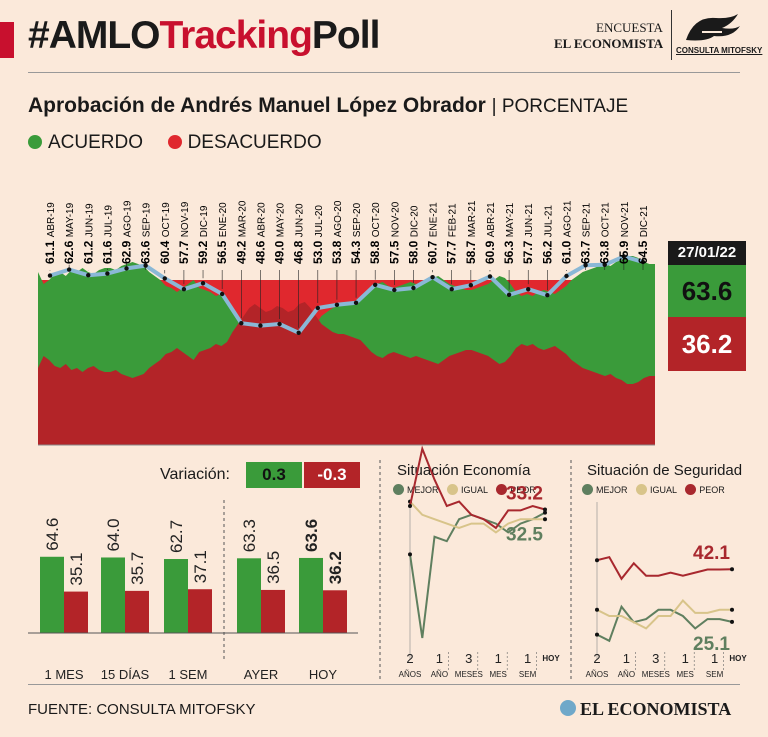  Describe the element at coordinates (107, 234) in the screenshot. I see `monthly-label: 61.6 JUL-19` at that location.